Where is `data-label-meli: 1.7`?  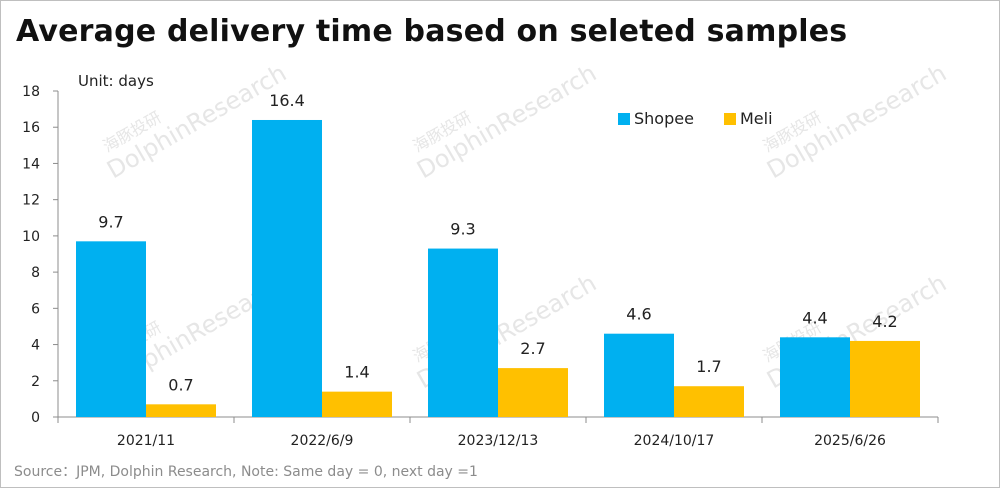
data-label-meli: 1.7 is located at coordinates (708, 366).